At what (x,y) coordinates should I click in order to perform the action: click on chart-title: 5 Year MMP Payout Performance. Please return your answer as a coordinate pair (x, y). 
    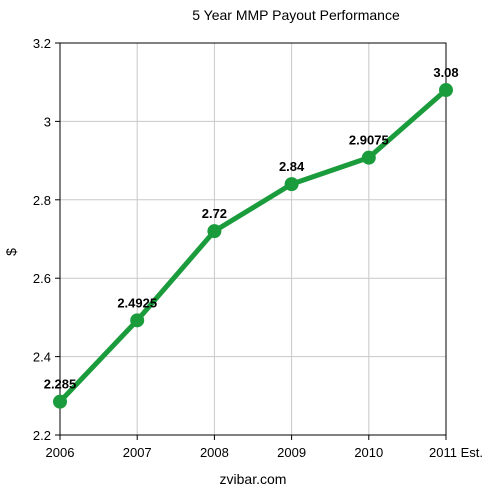
    Looking at the image, I should click on (296, 15).